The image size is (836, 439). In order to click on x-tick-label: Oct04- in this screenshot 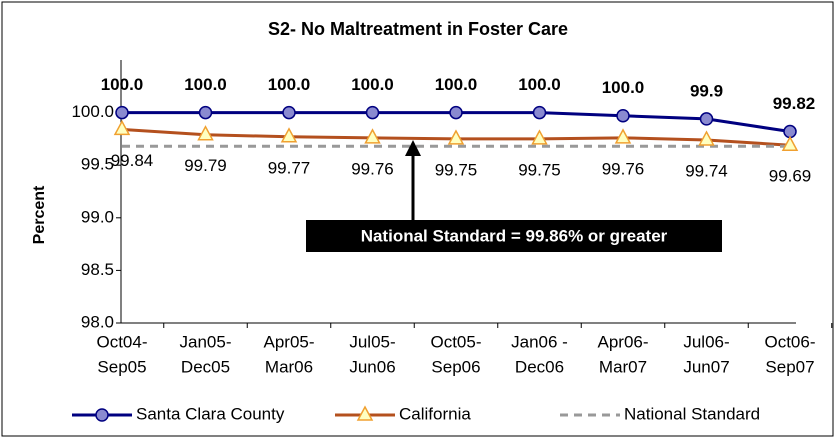, I will do `click(121, 341)`.